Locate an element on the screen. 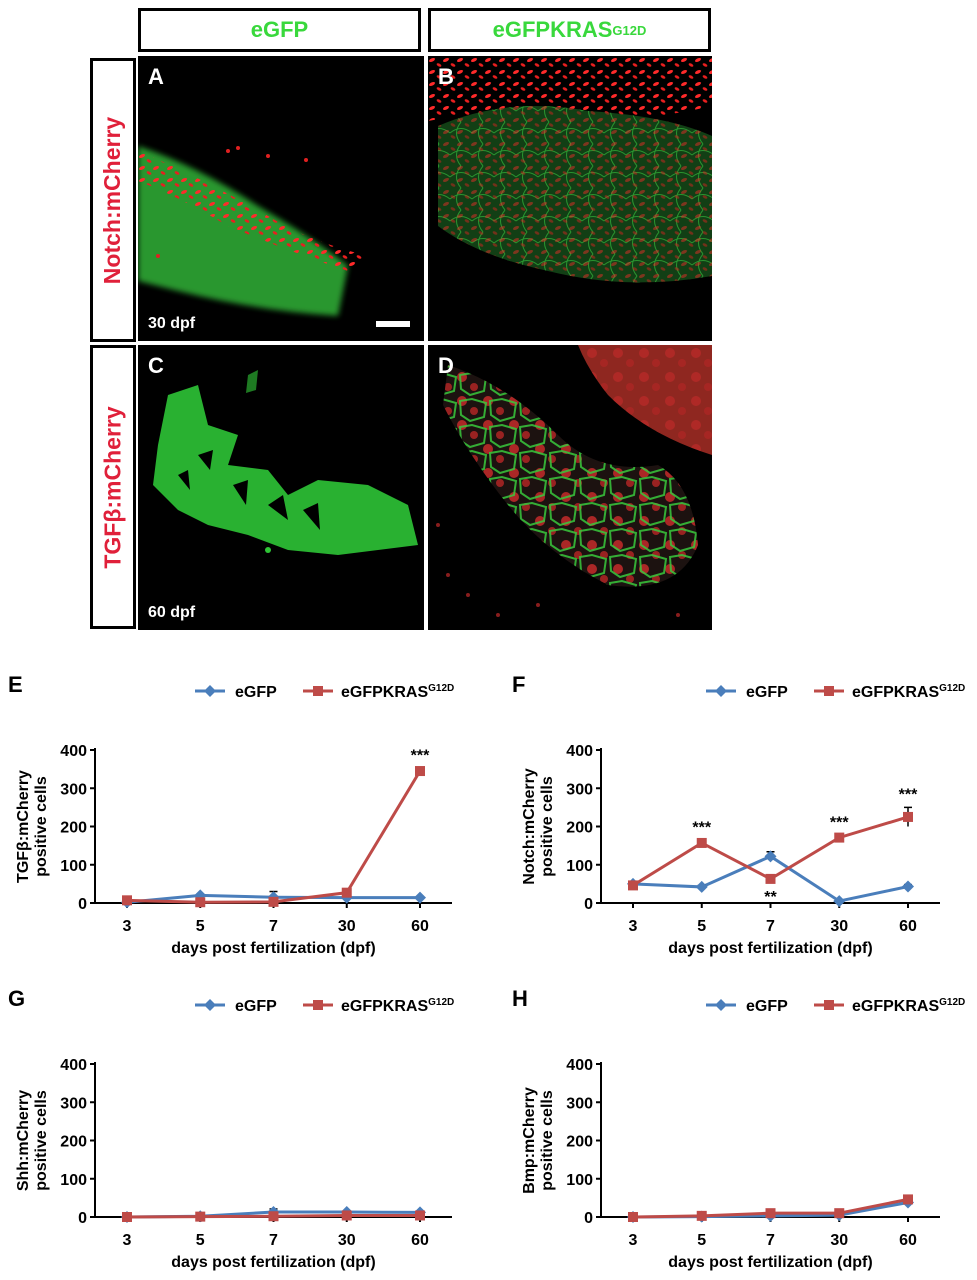 This screenshot has height=1280, width=977. row-label-notch-text: Notch:mCherry is located at coordinates (112, 200).